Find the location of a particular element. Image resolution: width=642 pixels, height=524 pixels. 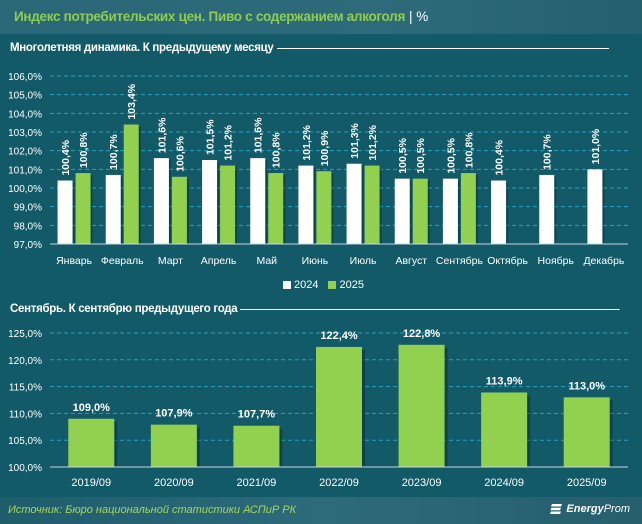

legend-swatch-2025 is located at coordinates (332, 285).